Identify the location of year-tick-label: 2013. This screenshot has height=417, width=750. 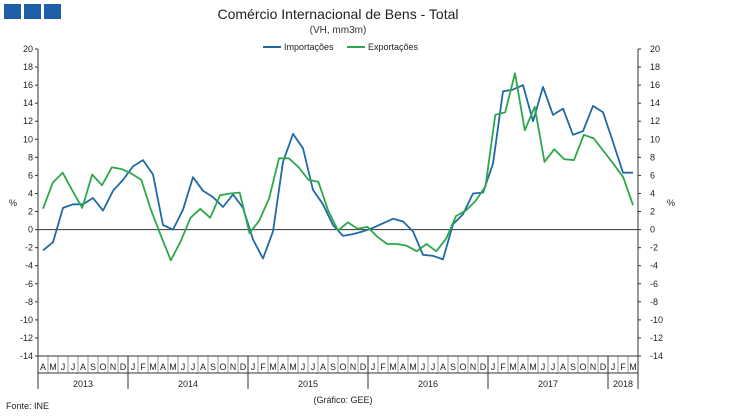
(83, 384).